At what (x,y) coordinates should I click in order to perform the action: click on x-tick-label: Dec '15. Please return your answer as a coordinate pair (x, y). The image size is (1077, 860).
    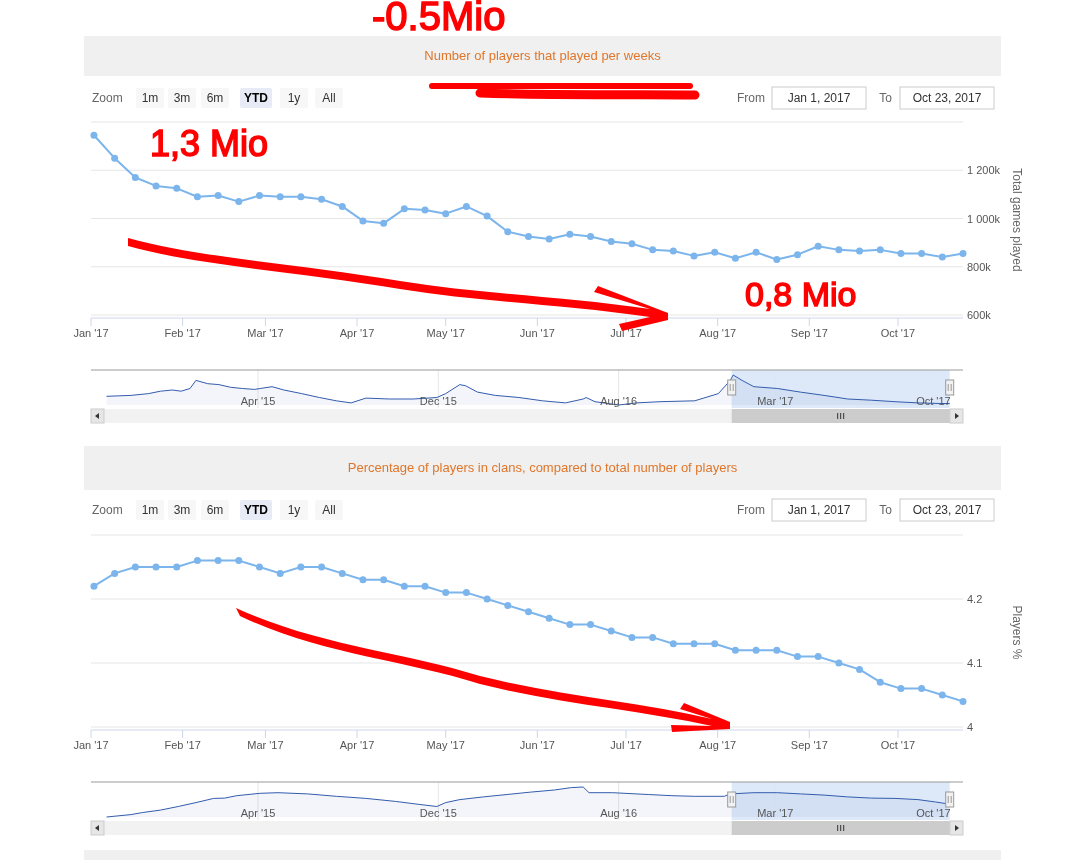
    Looking at the image, I should click on (438, 813).